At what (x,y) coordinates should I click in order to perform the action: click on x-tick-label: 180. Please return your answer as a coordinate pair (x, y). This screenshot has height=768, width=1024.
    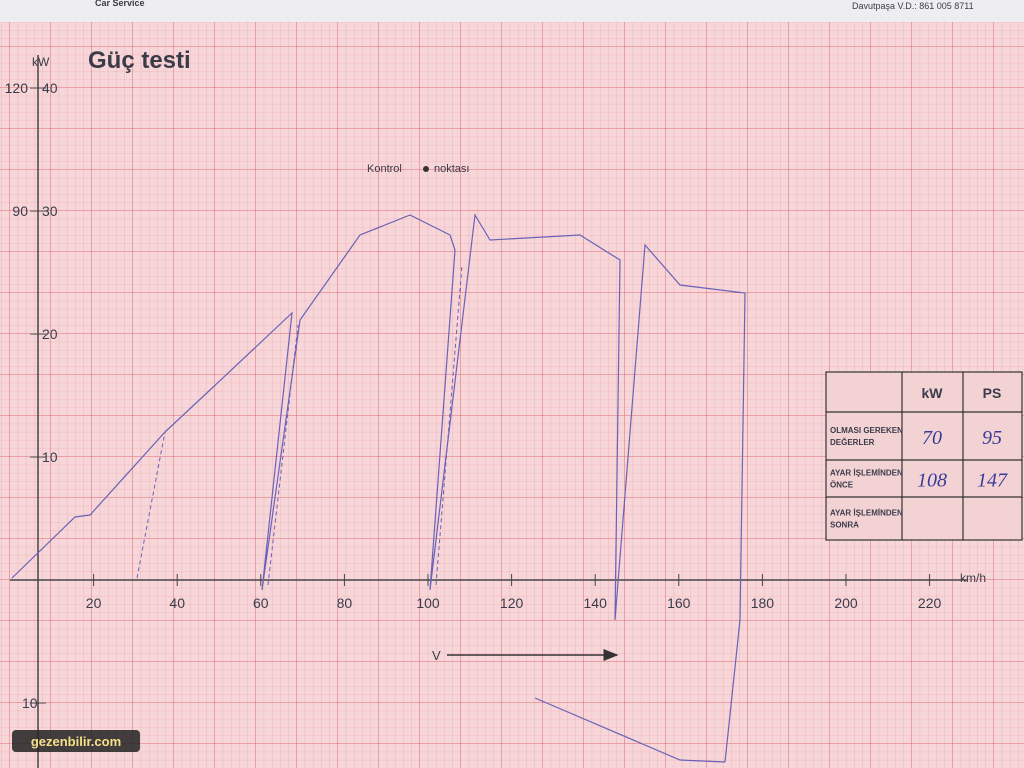
    Looking at the image, I should click on (763, 603).